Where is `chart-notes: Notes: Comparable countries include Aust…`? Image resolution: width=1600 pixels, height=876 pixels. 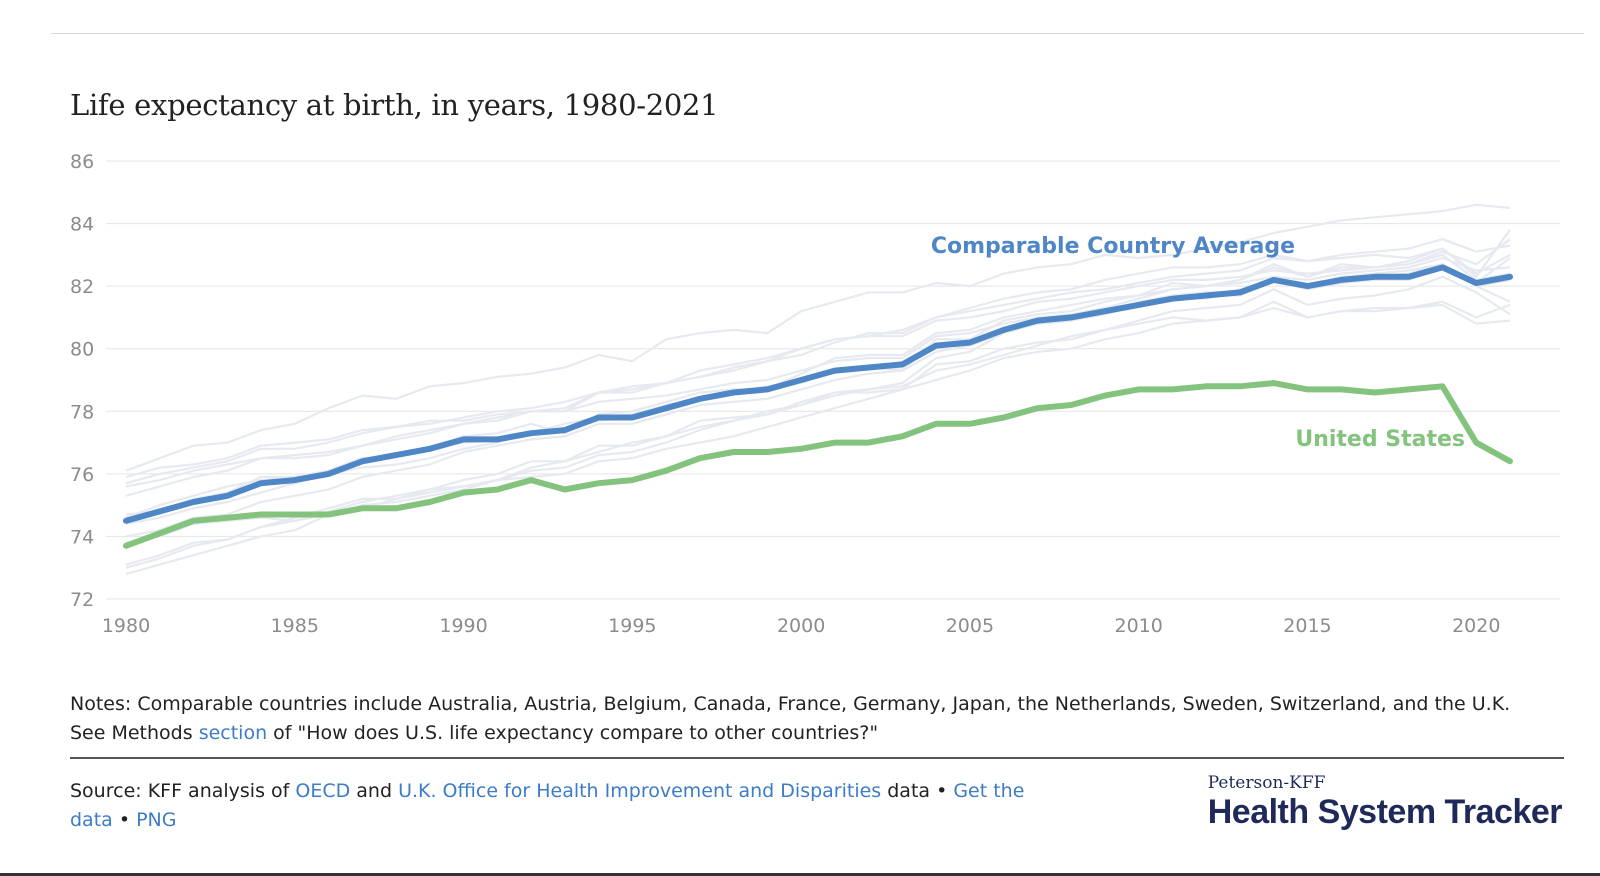
chart-notes: Notes: Comparable countries include Aust… is located at coordinates (830, 719).